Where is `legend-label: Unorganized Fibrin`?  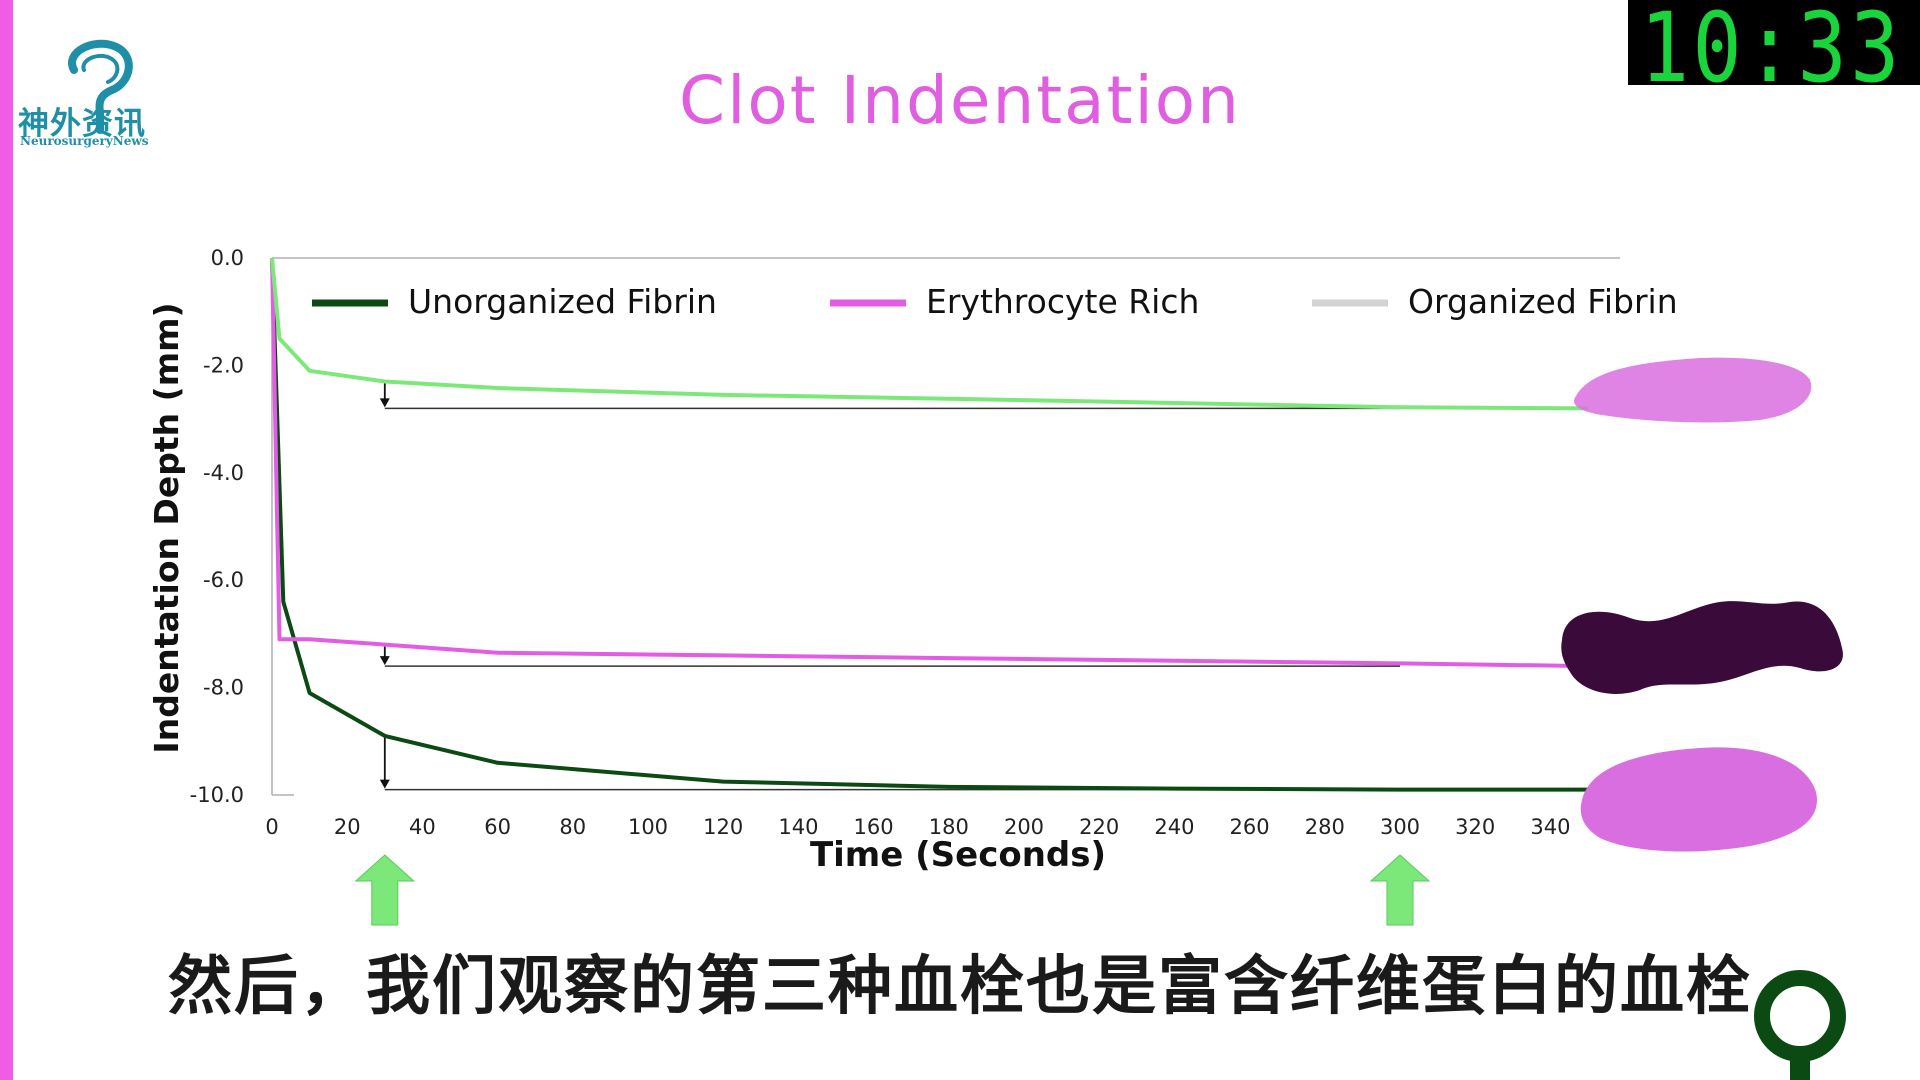
legend-label: Unorganized Fibrin is located at coordinates (562, 301).